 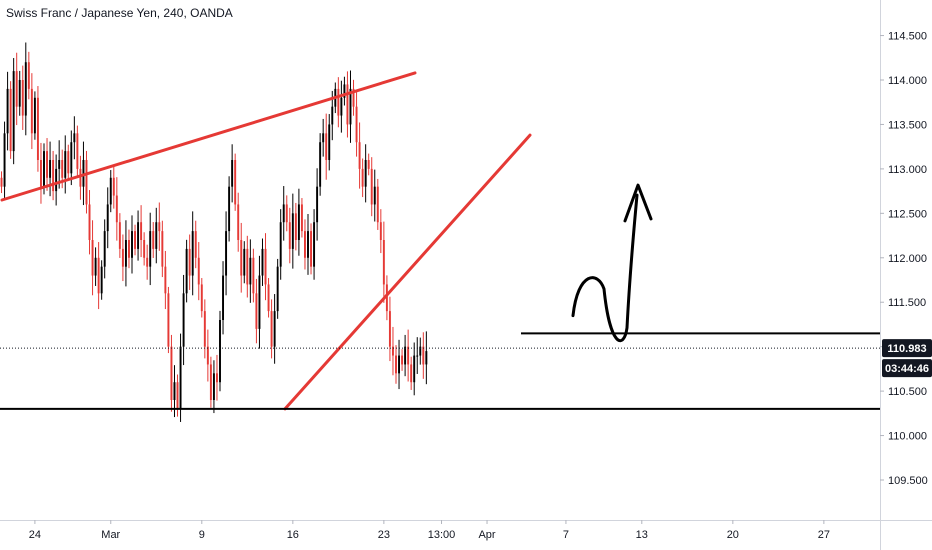 I want to click on x-tick-label: 13, so click(x=642, y=535).